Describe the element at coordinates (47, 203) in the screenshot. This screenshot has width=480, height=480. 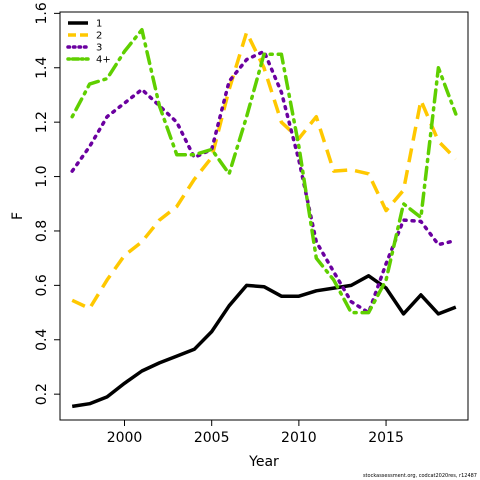
I see `y-axis: 0.2 0.4 0.6 0.8 1.0 1.2 1.4 1.6` at that location.